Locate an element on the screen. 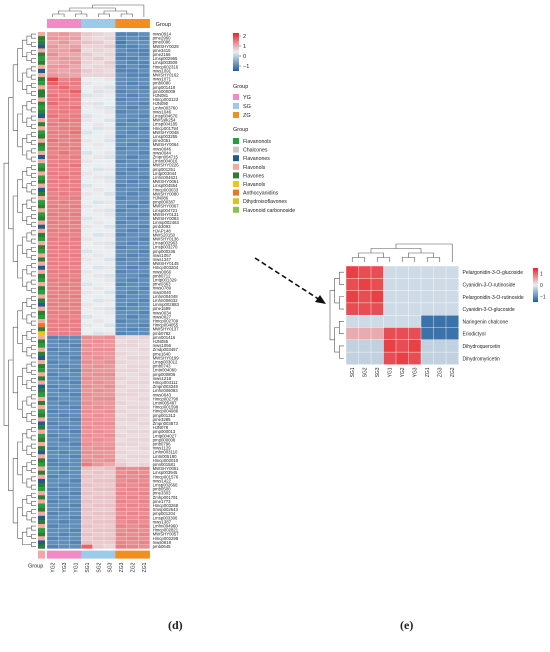 The image size is (550, 652). row-label: MWSHY0048 is located at coordinates (166, 132).